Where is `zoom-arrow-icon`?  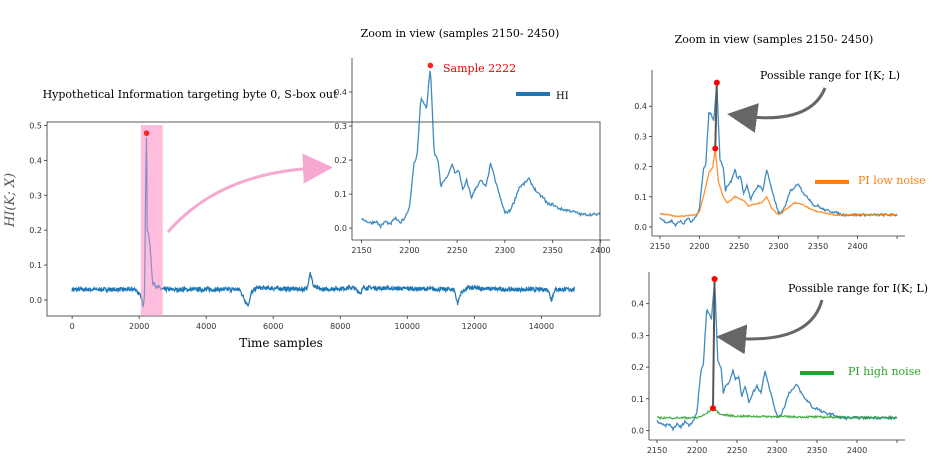
zoom-arrow-icon is located at coordinates (249, 193).